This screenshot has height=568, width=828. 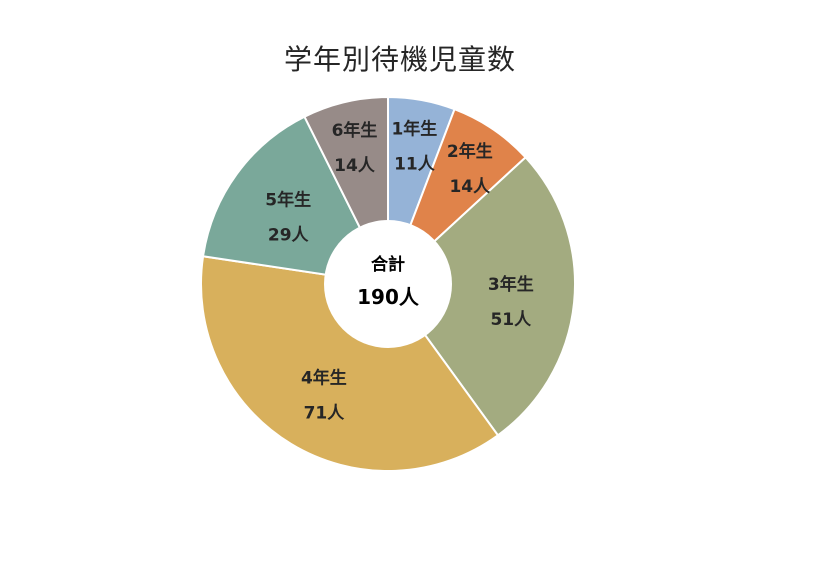 I want to click on slice-value-label: 11人, so click(x=415, y=165).